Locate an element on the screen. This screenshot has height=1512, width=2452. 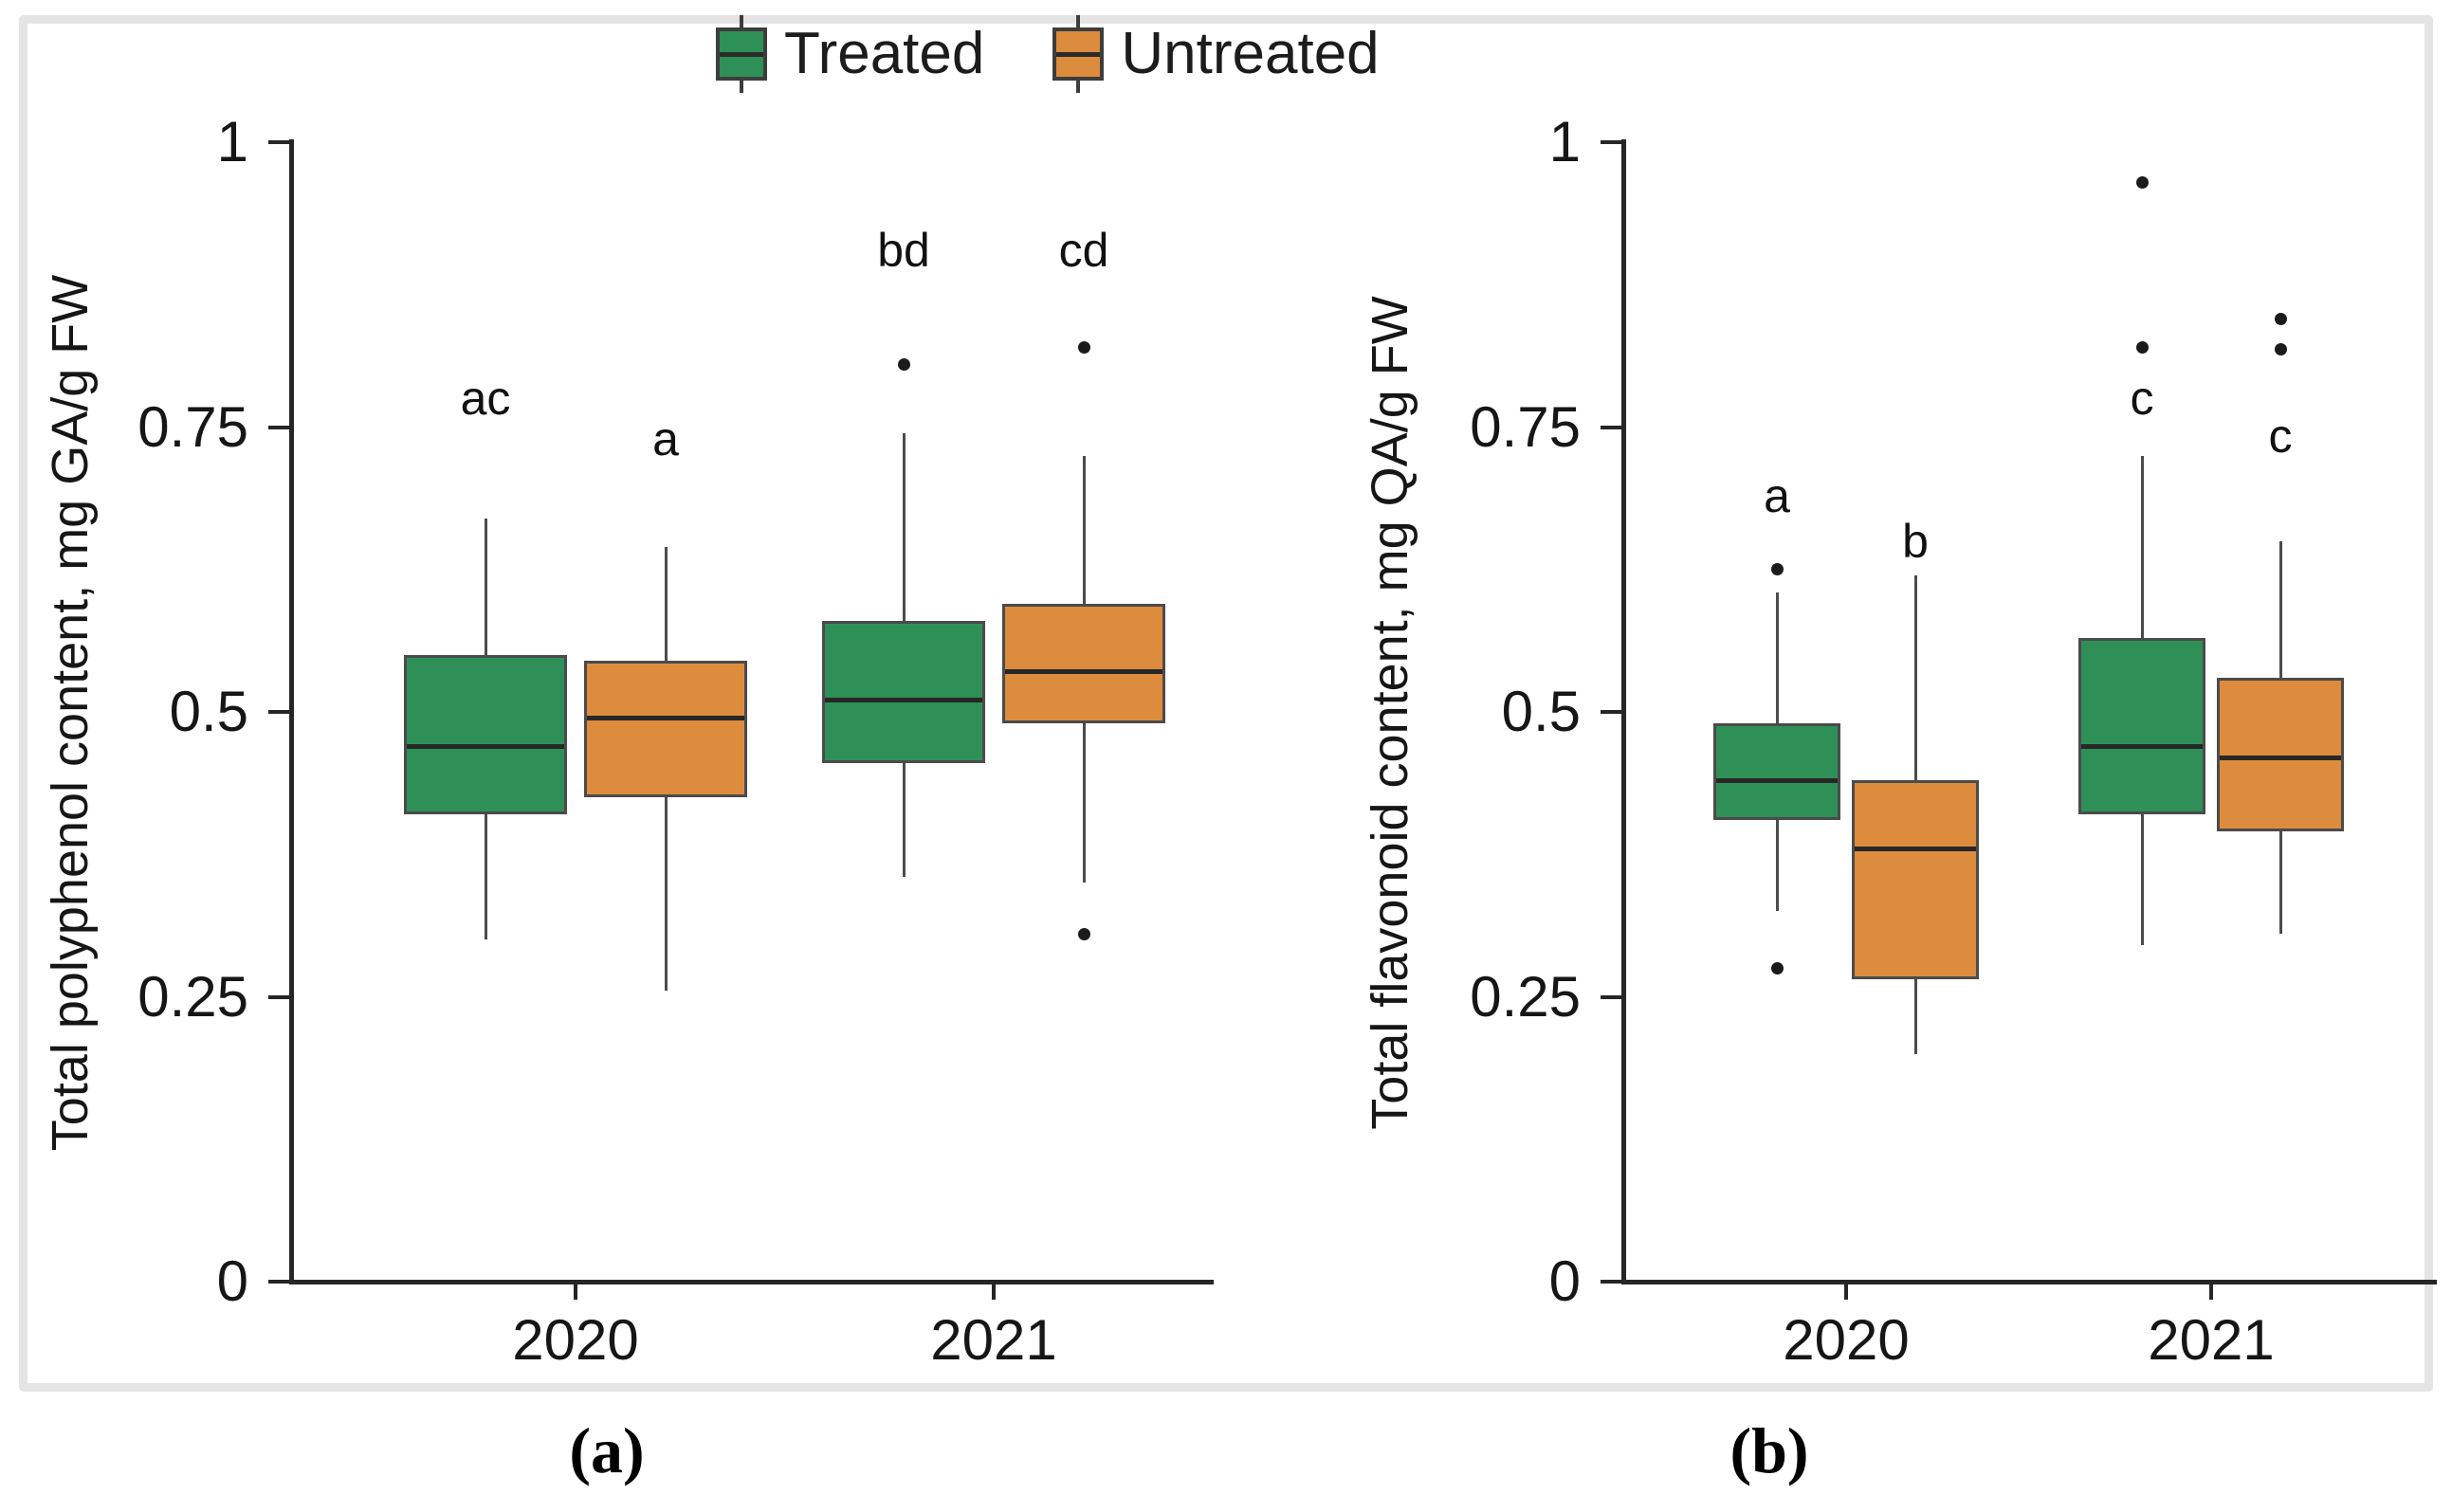
significance-letter-treated-2020: ac is located at coordinates (485, 399).